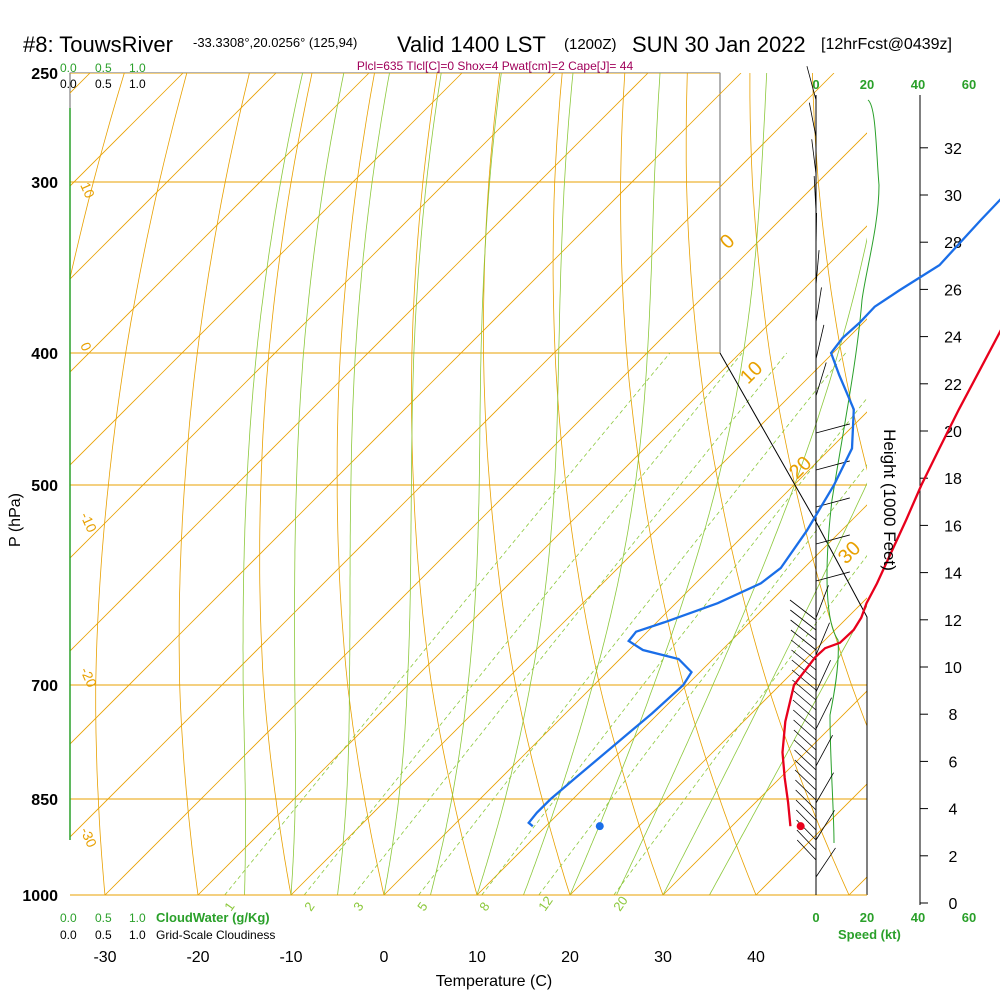 Image resolution: width=1000 pixels, height=1000 pixels. Describe the element at coordinates (103, 68) in the screenshot. I see `cloudwater-tick-top-1: 0.5` at that location.